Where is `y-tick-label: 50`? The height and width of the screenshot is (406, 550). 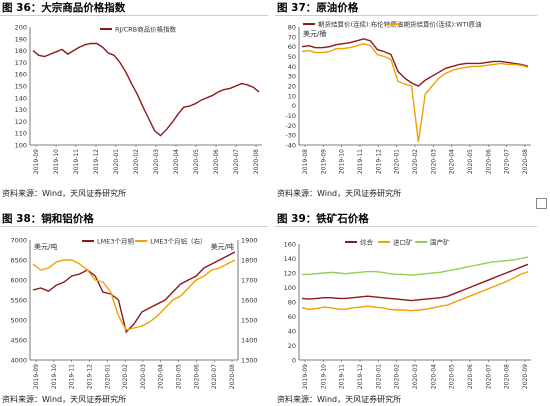 y-tick-label: 50 is located at coordinates (292, 57).